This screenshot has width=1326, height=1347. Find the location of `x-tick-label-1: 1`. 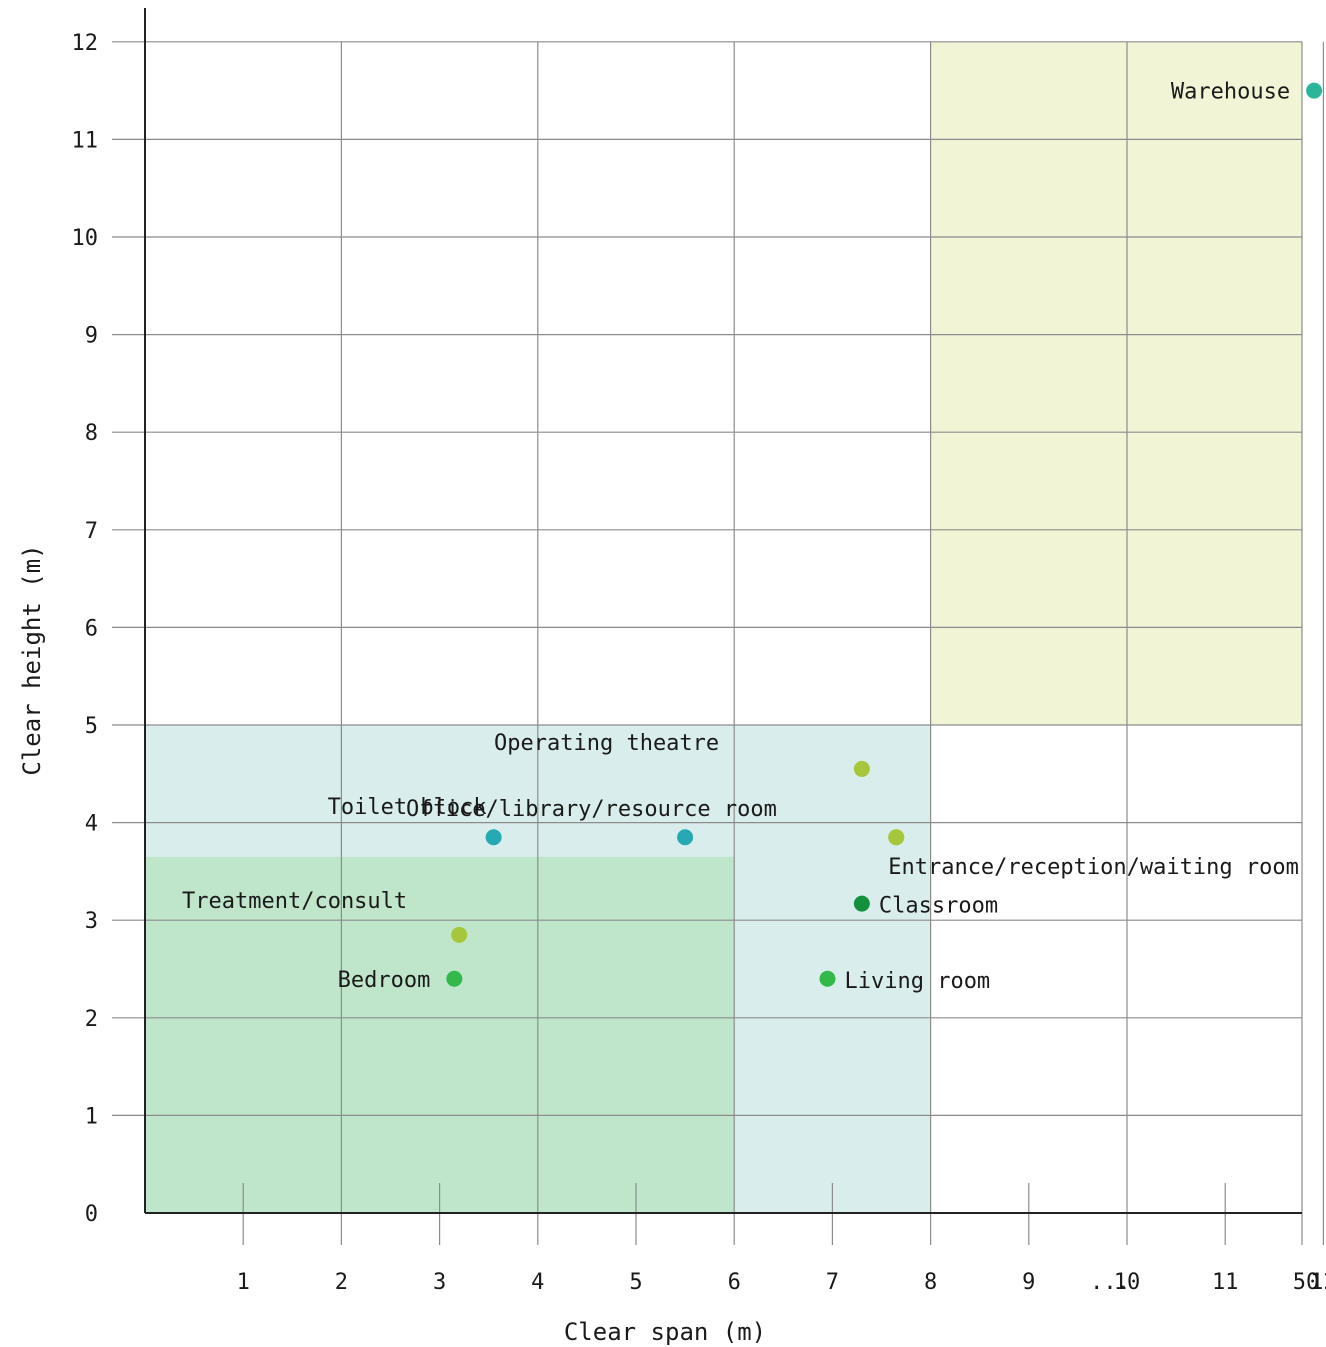

x-tick-label-1: 1 is located at coordinates (243, 1282).